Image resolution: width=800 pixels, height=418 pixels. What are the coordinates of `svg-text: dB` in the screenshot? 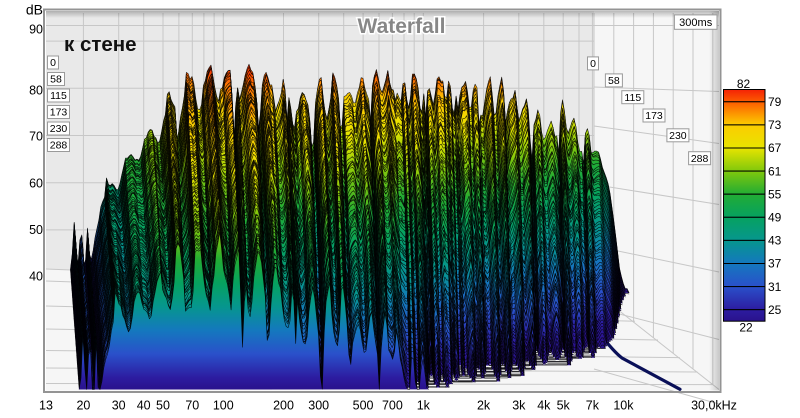 It's located at (34, 10).